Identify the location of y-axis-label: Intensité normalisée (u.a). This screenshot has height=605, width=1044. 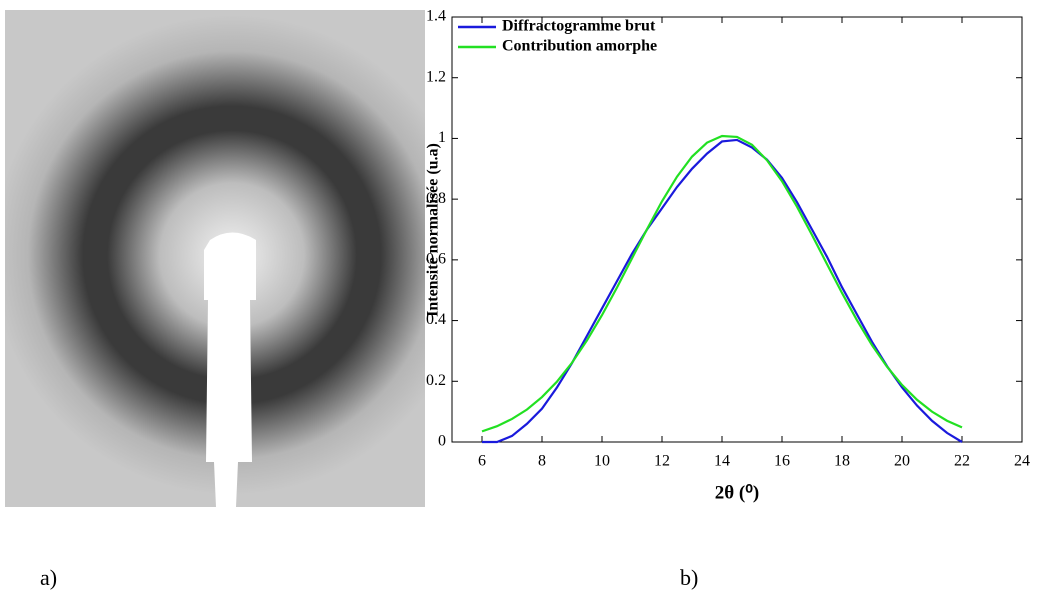
(433, 230).